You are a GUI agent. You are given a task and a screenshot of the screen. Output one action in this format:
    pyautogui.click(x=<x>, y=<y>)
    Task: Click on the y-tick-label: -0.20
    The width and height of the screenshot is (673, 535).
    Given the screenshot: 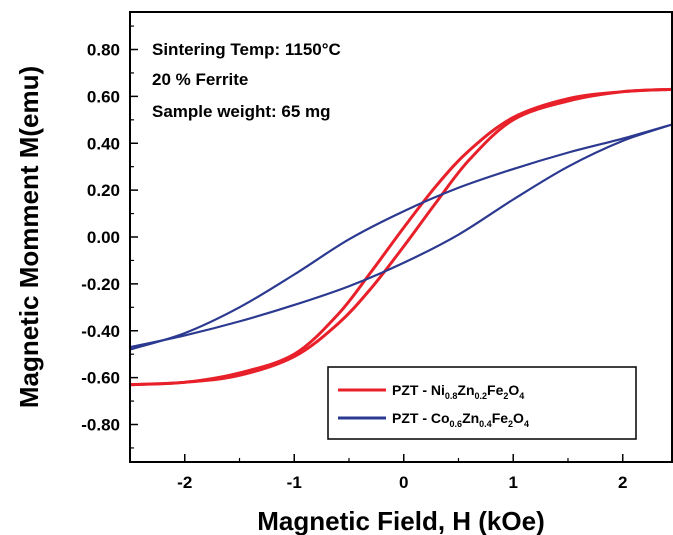 What is the action you would take?
    pyautogui.click(x=100, y=284)
    